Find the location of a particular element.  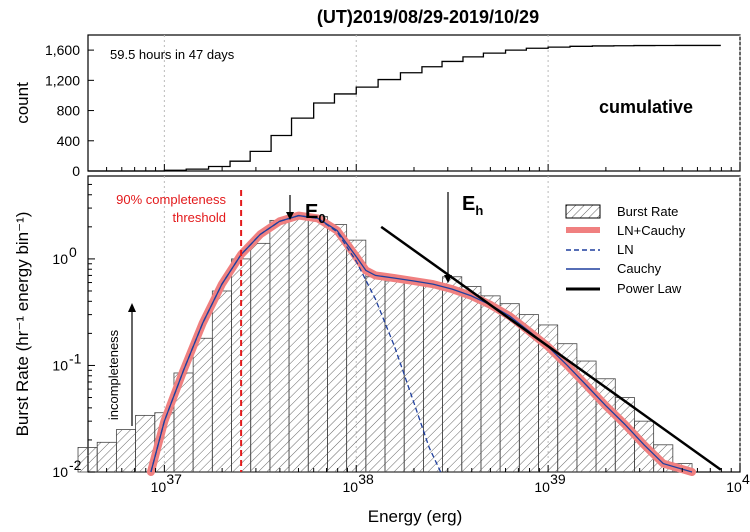

bottom-x-tick-exponent: 37 is located at coordinates (174, 479).